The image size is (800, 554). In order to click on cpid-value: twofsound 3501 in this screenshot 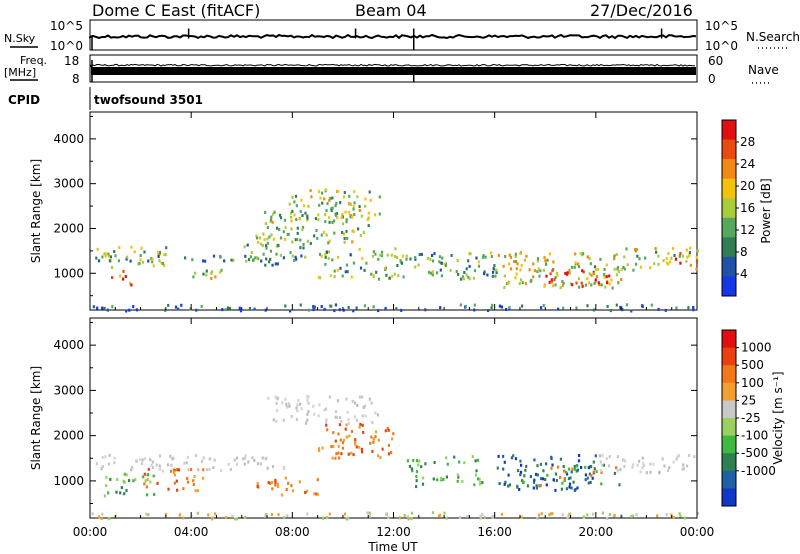, I will do `click(148, 100)`.